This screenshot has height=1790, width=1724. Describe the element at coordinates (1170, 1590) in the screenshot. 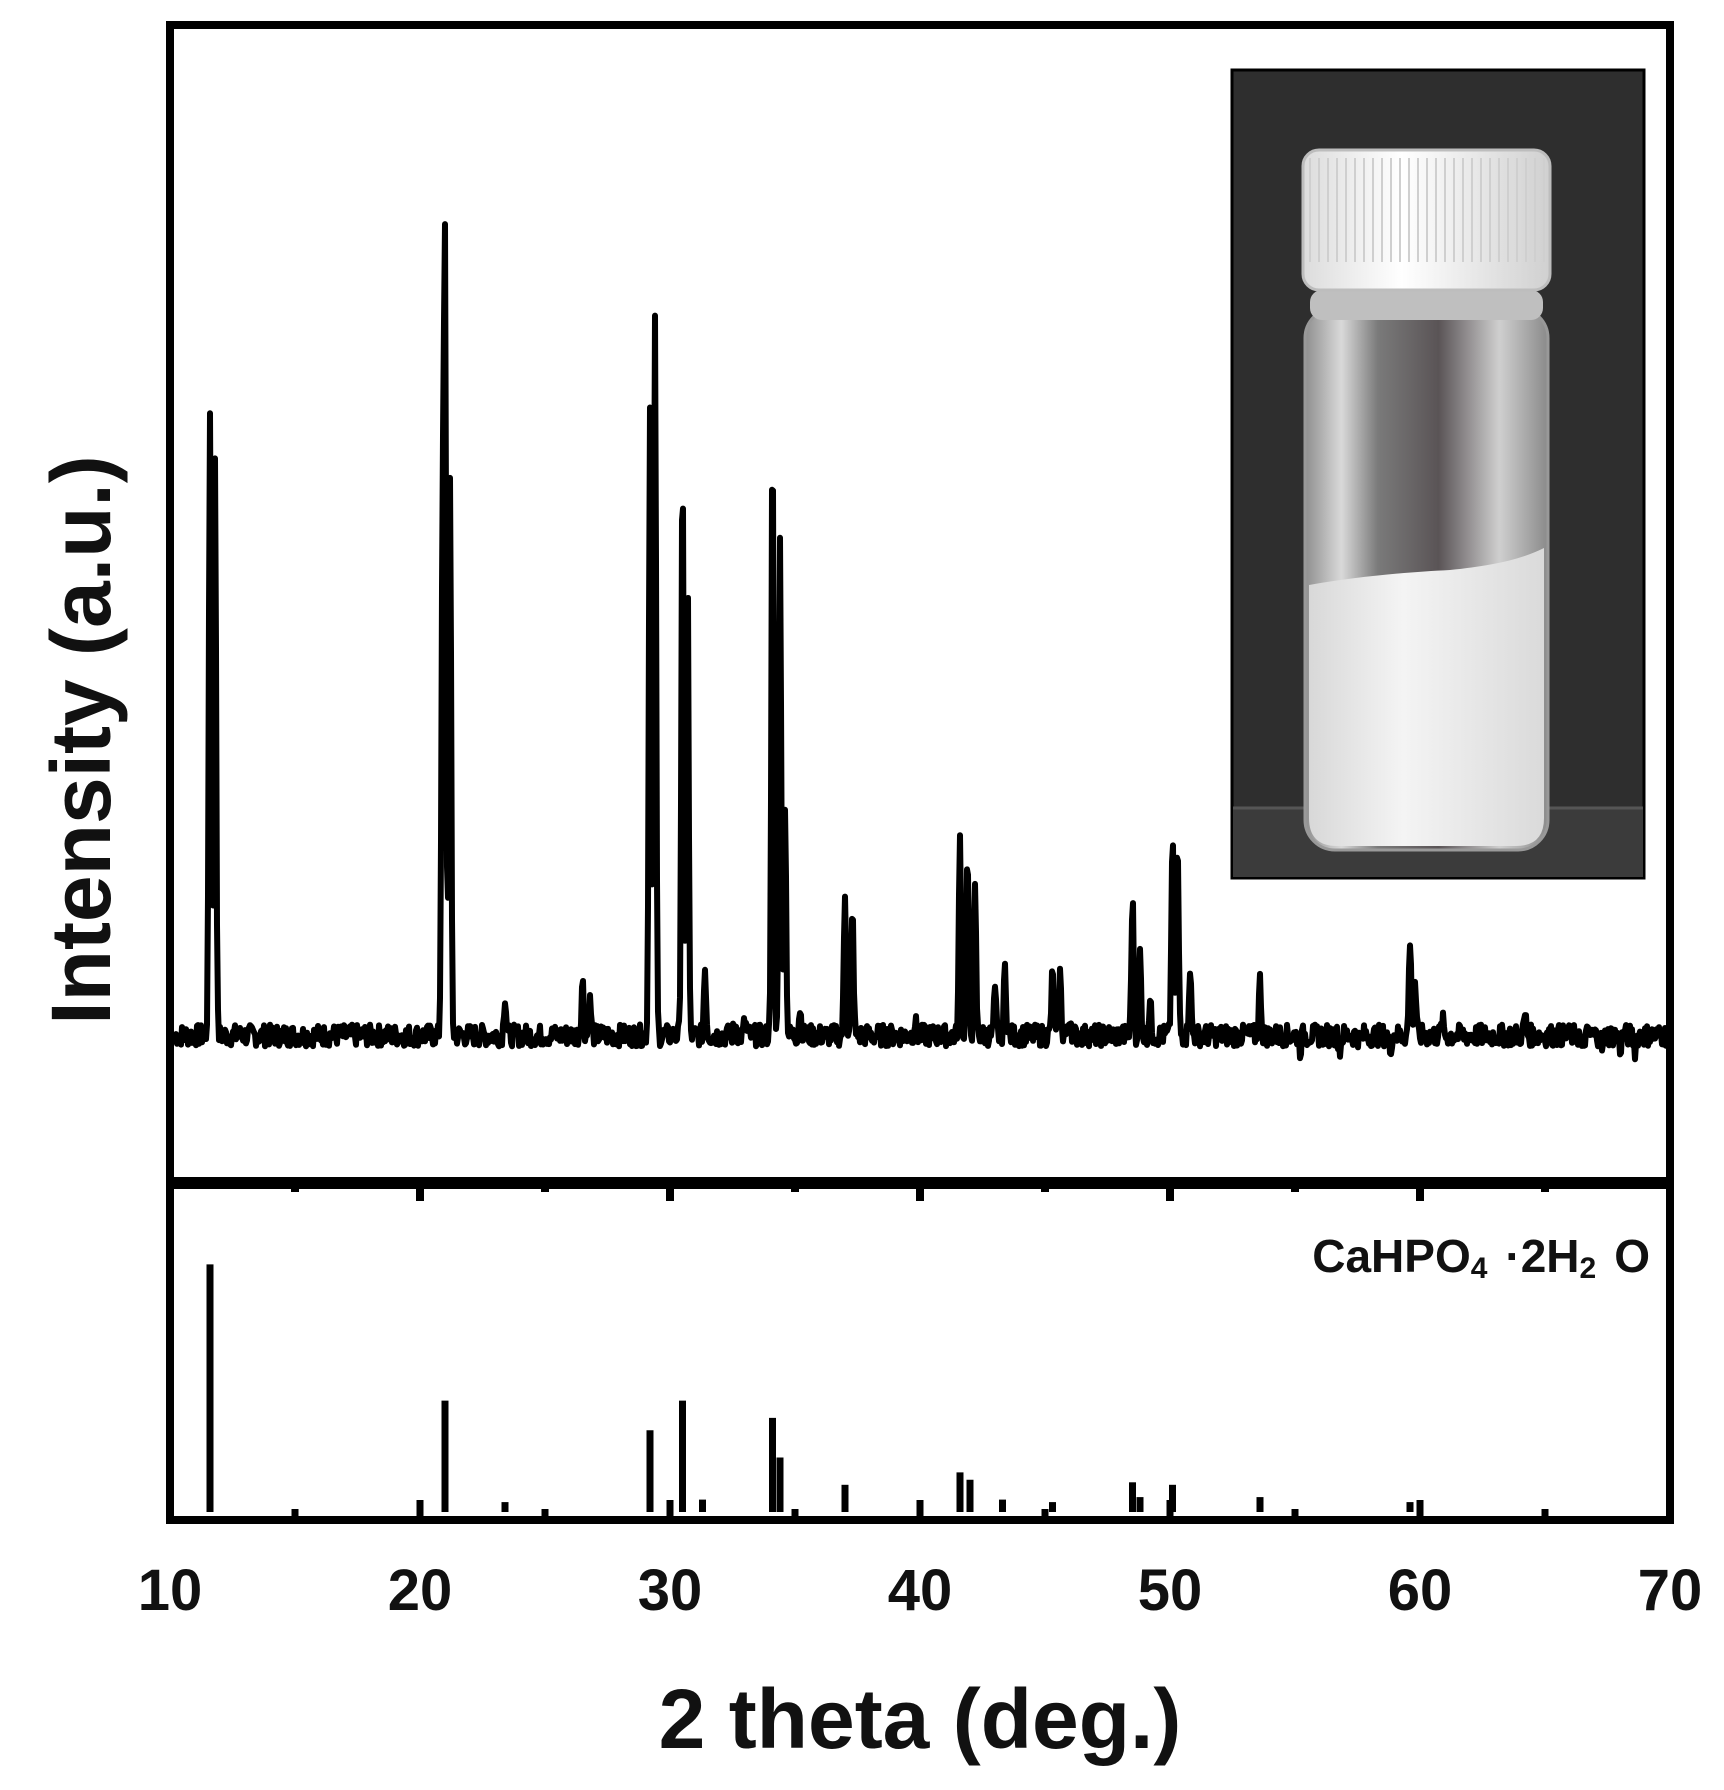

I see `x-tick-label-50: 50` at that location.